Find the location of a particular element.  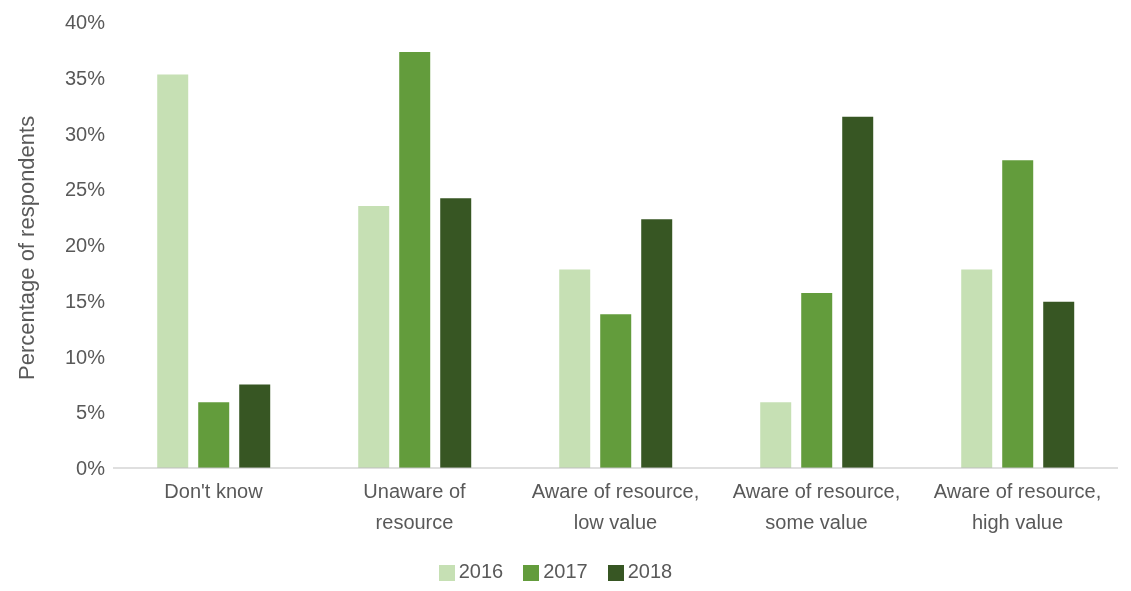

x-tick-label: Aware of resource, some value is located at coordinates (816, 506).